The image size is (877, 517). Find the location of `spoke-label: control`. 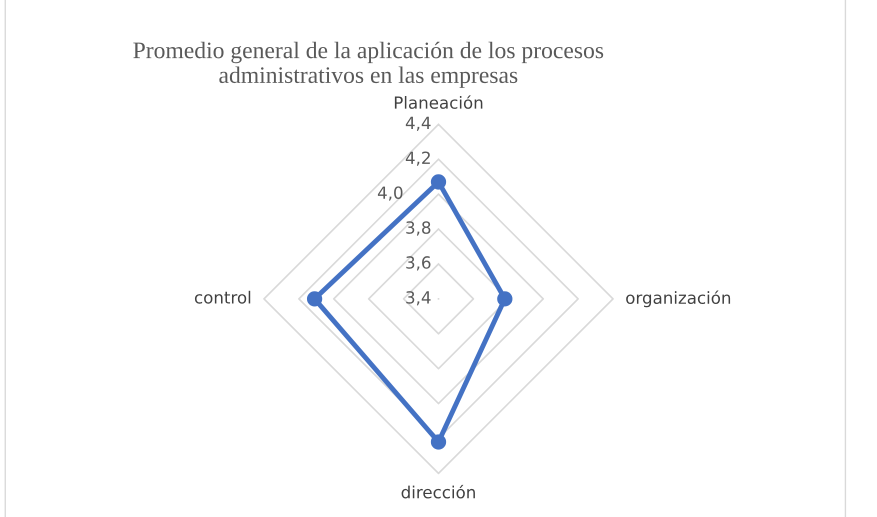

spoke-label: control is located at coordinates (222, 297).